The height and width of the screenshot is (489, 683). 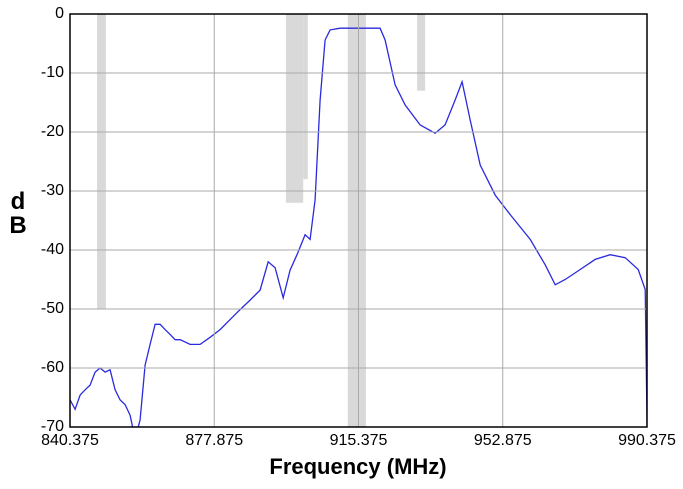 What do you see at coordinates (52, 426) in the screenshot?
I see `y-tick-label: -70` at bounding box center [52, 426].